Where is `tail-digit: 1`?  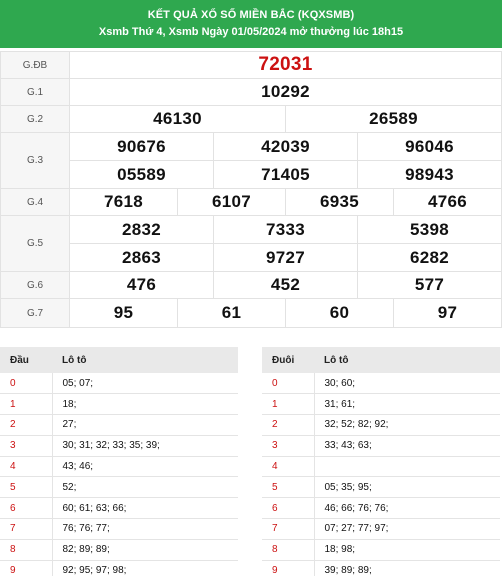
tail-digit: 1 is located at coordinates (288, 404).